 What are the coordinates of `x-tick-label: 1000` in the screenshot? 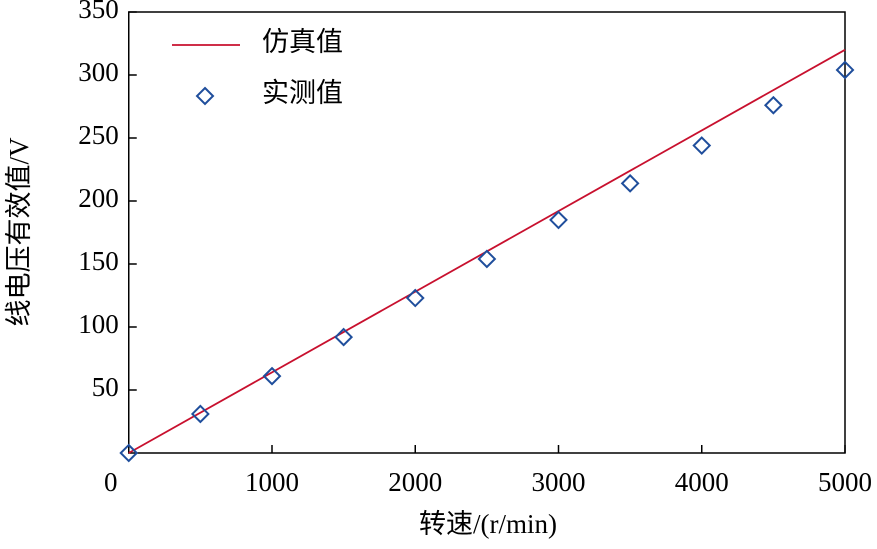 It's located at (272, 482).